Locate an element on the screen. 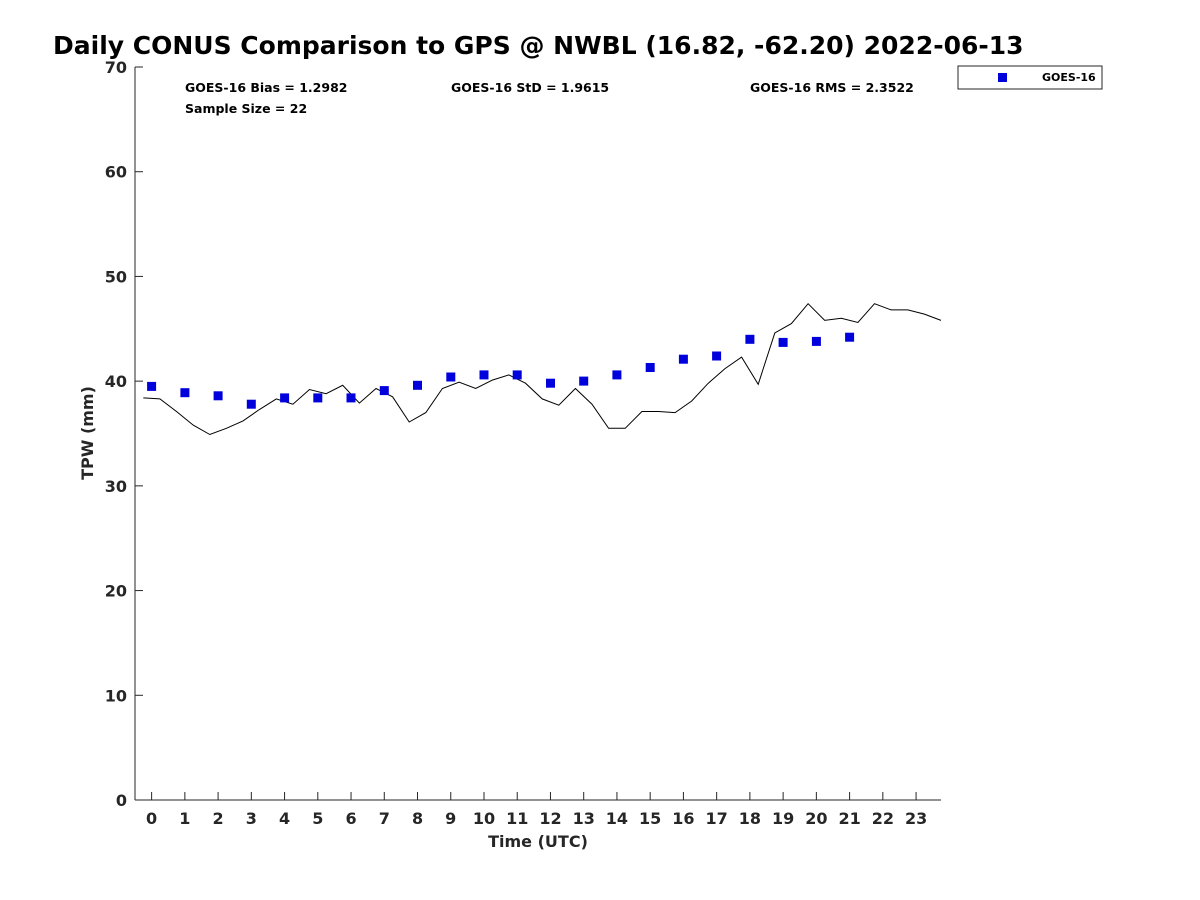 The height and width of the screenshot is (900, 1200). x-tick-label: 23 is located at coordinates (916, 818).